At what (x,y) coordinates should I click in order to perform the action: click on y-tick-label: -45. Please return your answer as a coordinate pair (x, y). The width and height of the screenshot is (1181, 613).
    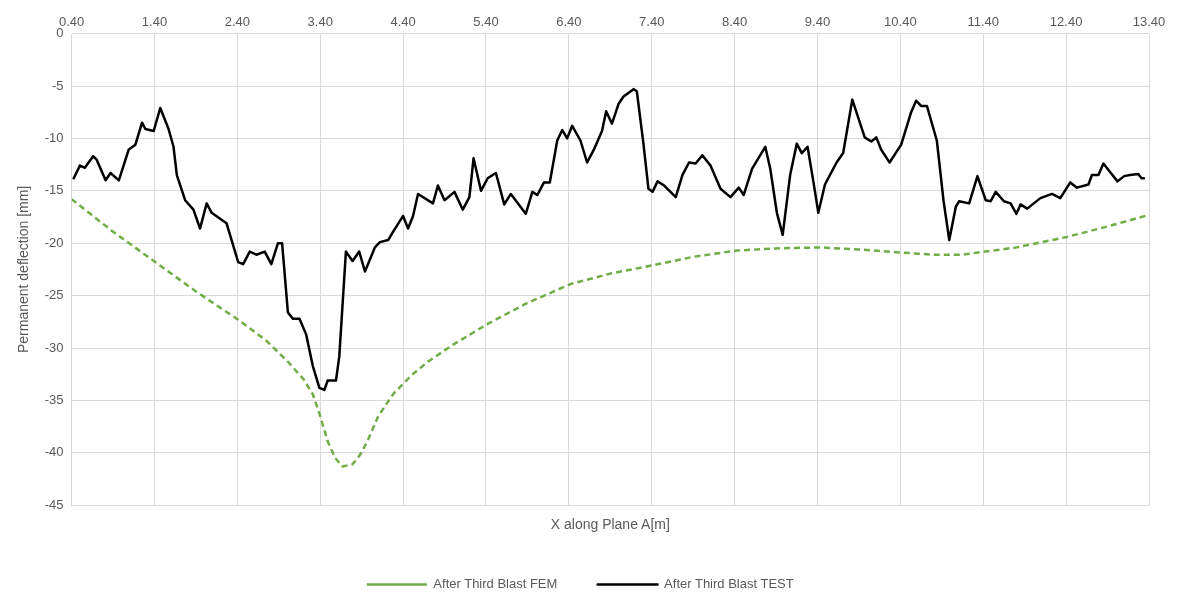
    Looking at the image, I should click on (54, 504).